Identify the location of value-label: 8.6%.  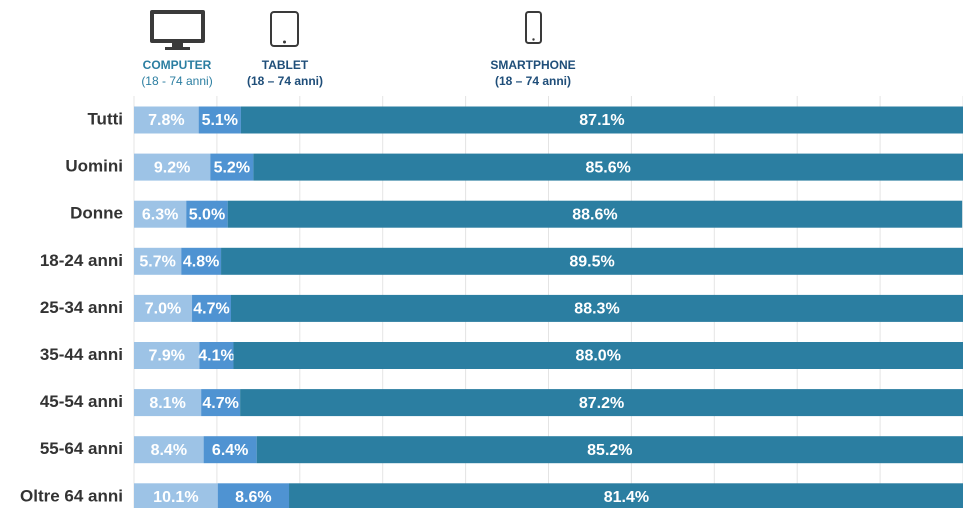
(253, 497).